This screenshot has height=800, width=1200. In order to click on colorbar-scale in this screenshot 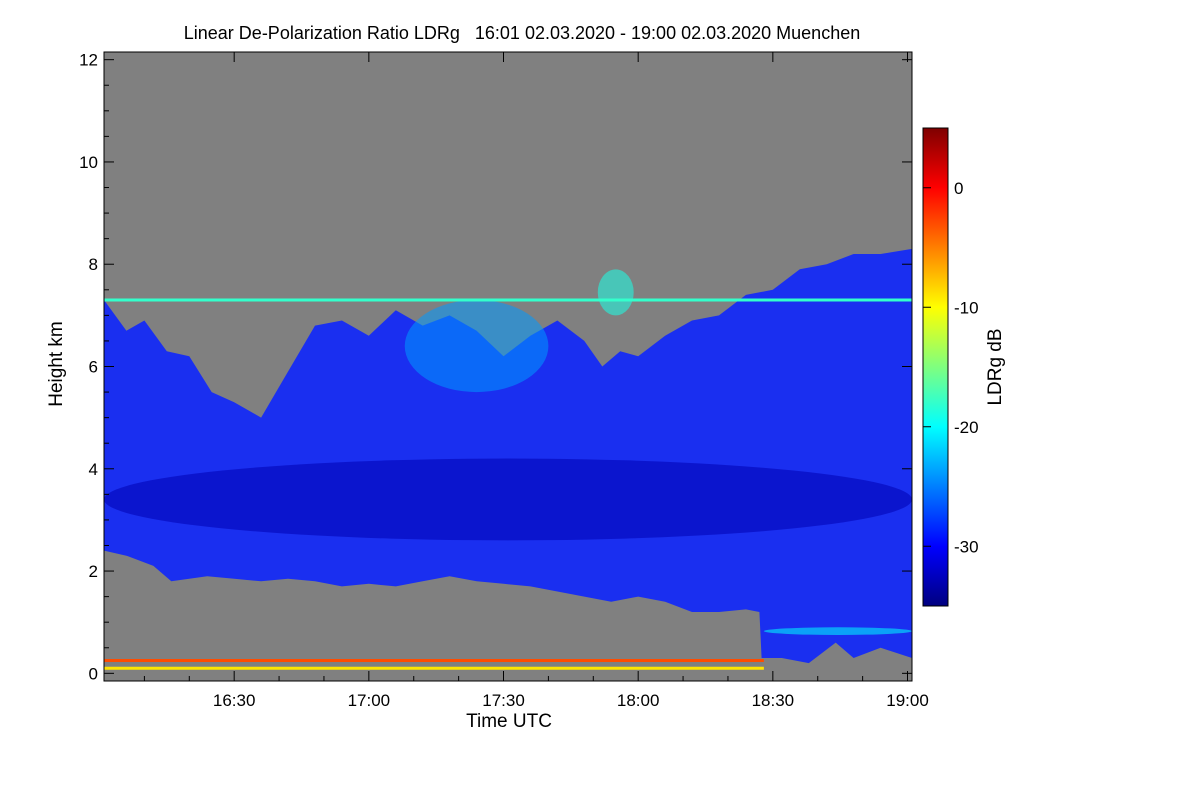, I will do `click(935, 367)`.